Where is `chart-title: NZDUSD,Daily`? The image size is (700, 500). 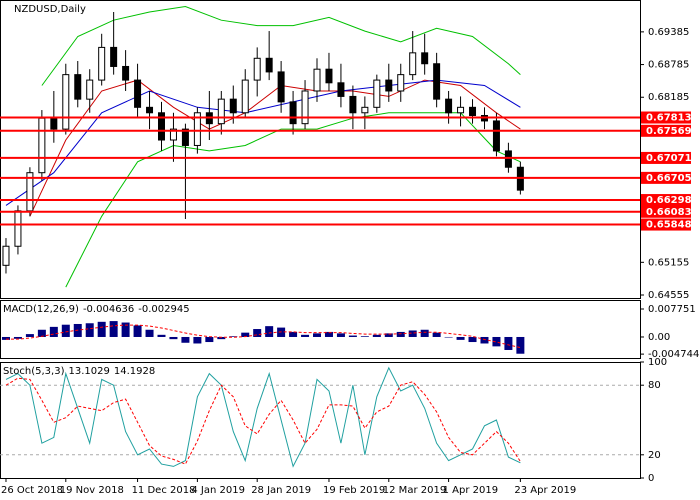
chart-title: NZDUSD,Daily is located at coordinates (50, 9).